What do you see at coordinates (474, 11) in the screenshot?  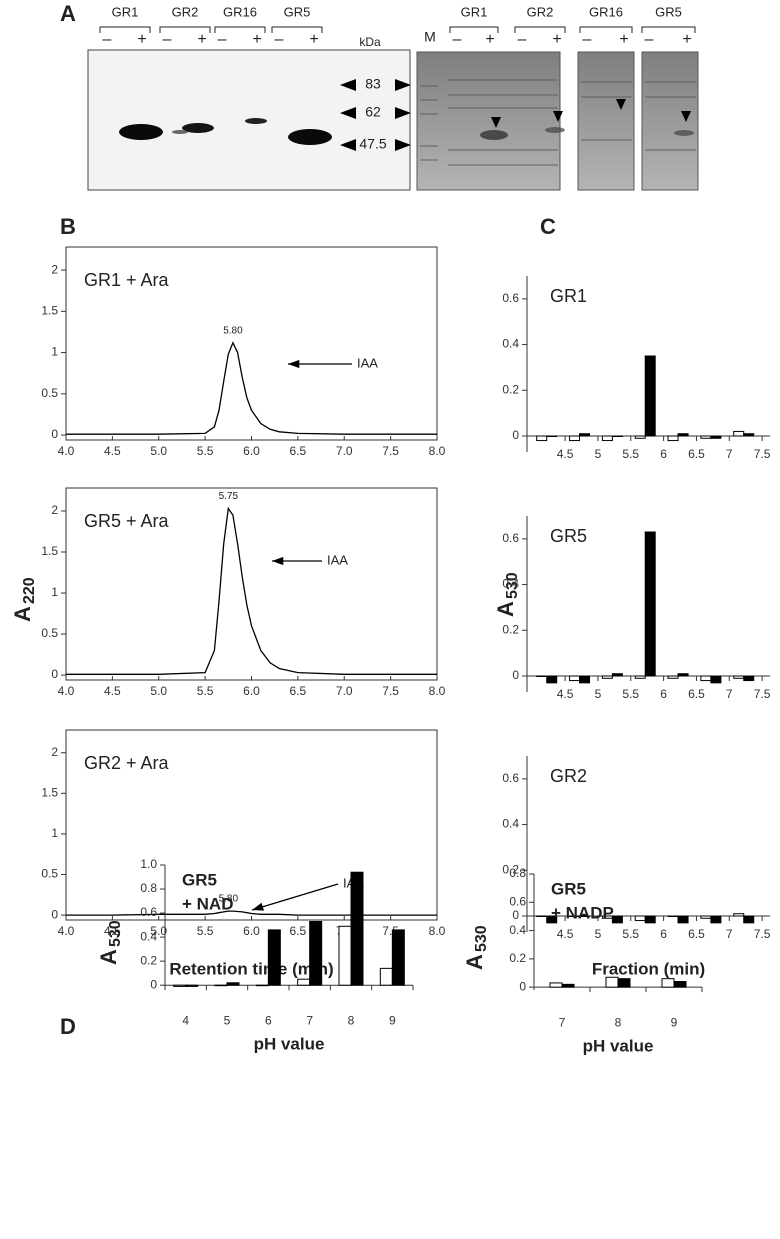 I see `lane-group-label: GR1` at bounding box center [474, 11].